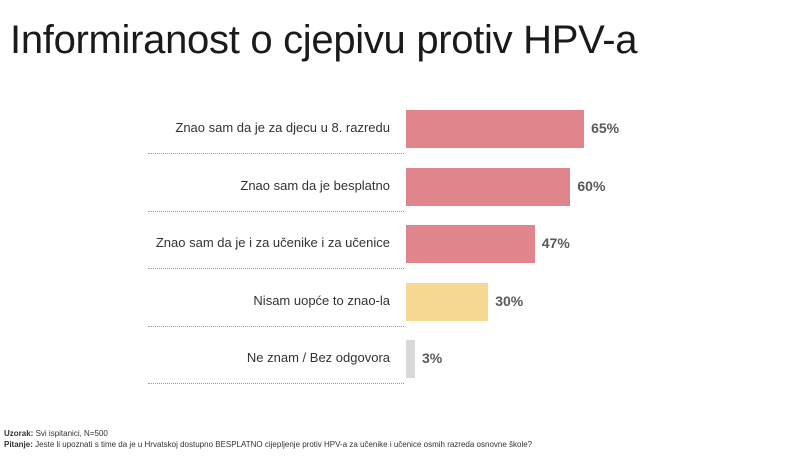  Describe the element at coordinates (315, 185) in the screenshot. I see `category-label: Znao sam da je besplatno` at that location.